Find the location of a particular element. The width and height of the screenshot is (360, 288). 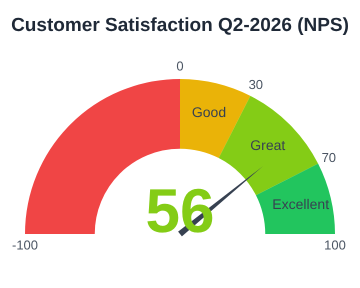

text: -100 is located at coordinates (25, 245).